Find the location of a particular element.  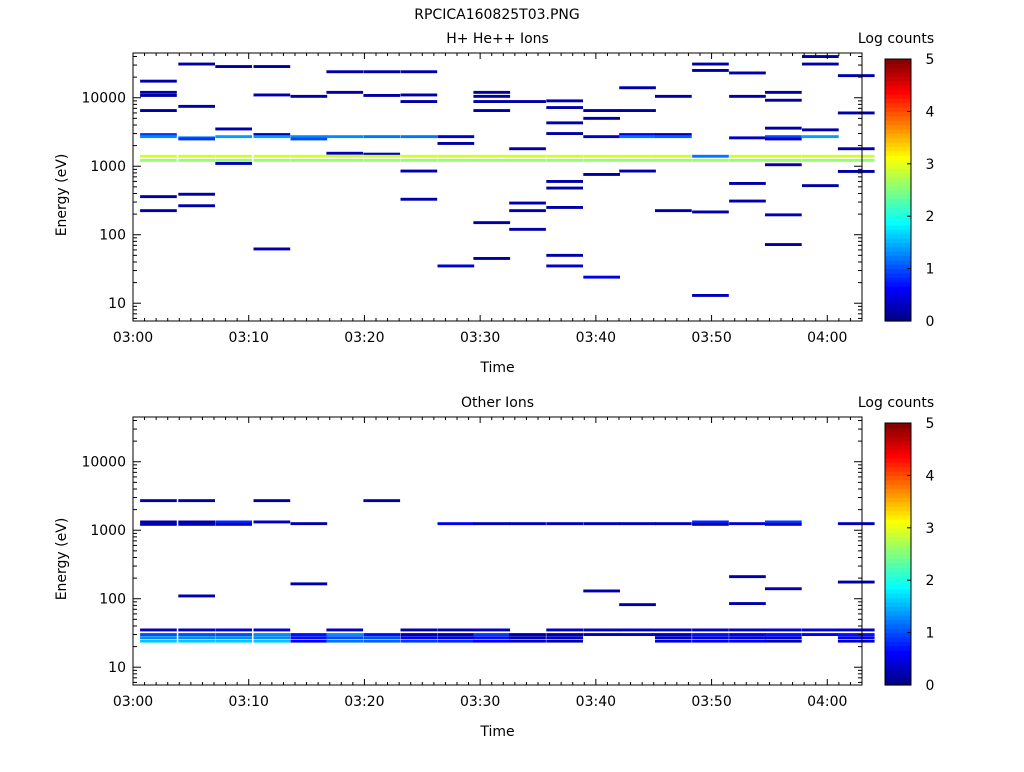

colorbar: 0 1 2 3 4 5 Log counts is located at coordinates (896, 544).